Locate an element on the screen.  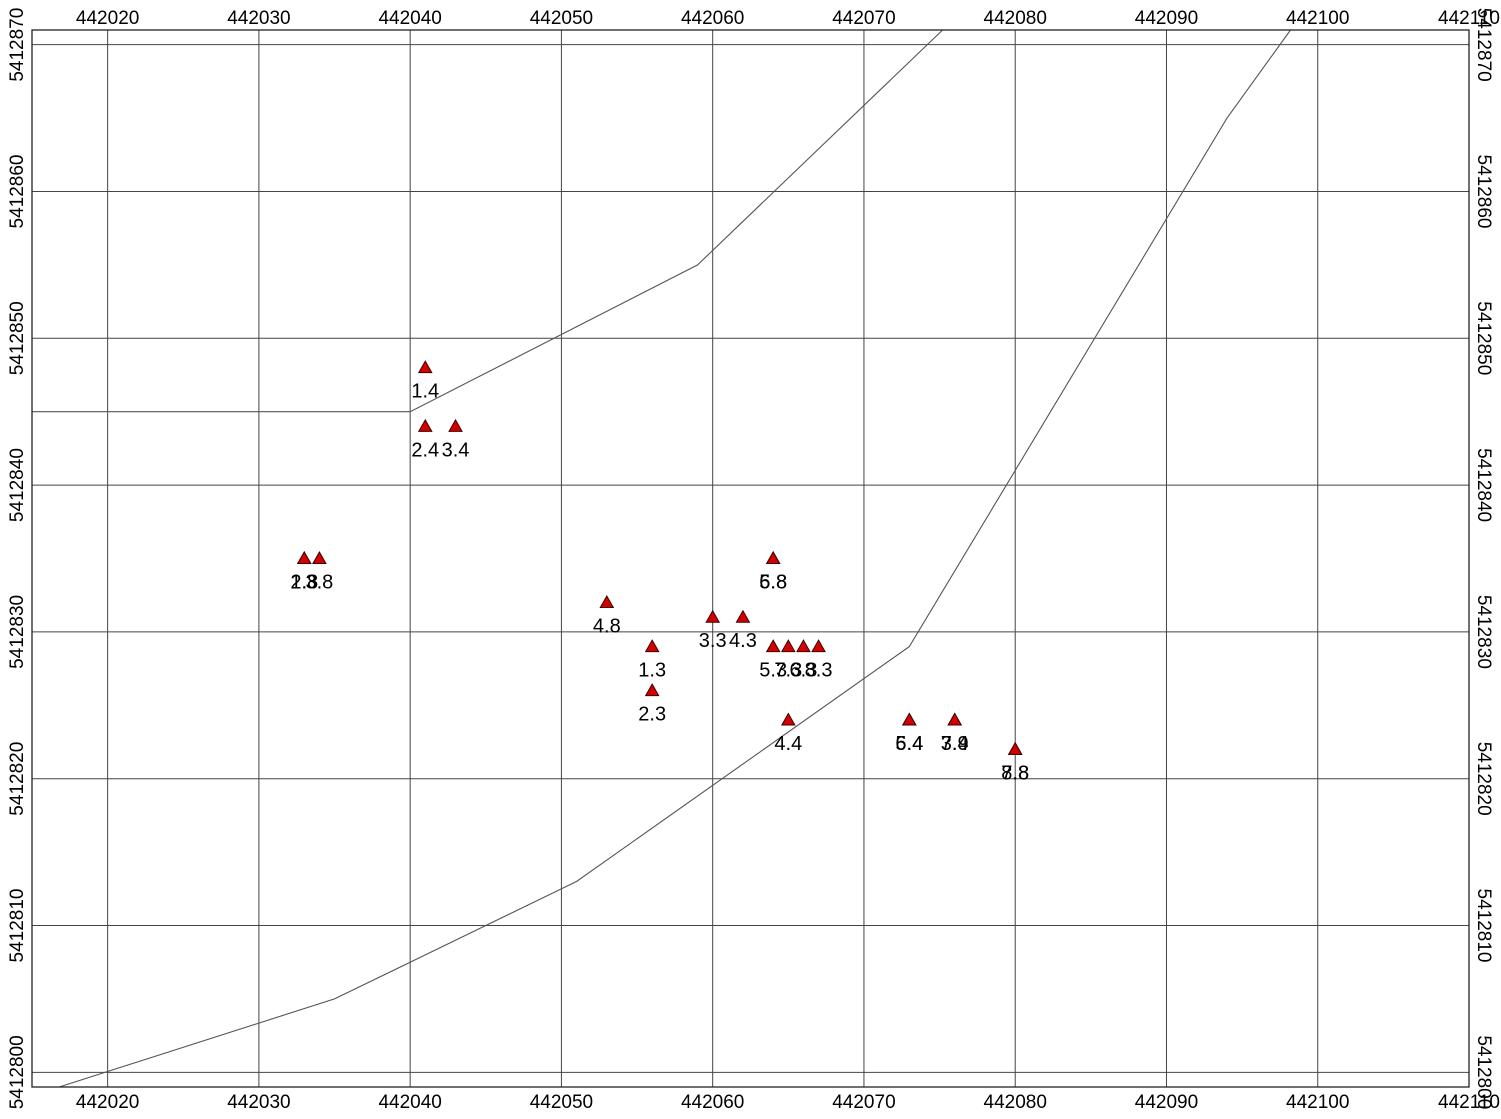
survey-point: 6.8 is located at coordinates (773, 572).